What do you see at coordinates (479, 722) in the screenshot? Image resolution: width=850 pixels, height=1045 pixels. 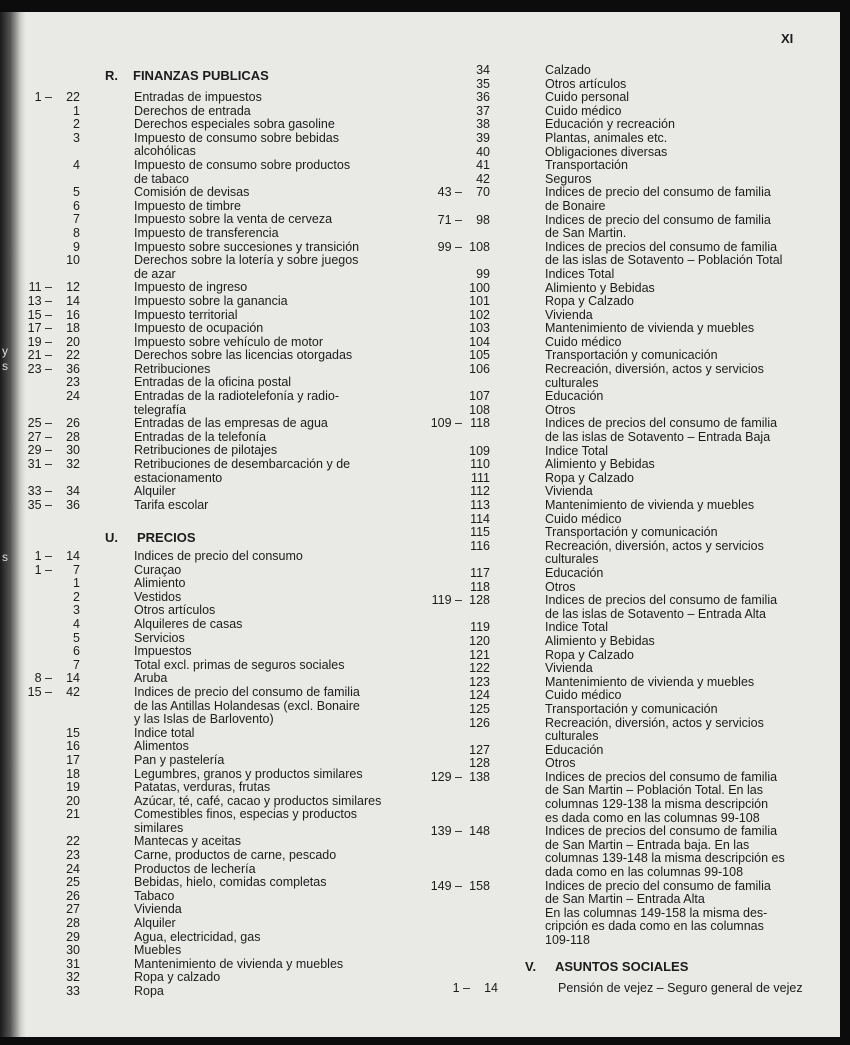 I see `column-number: 126` at bounding box center [479, 722].